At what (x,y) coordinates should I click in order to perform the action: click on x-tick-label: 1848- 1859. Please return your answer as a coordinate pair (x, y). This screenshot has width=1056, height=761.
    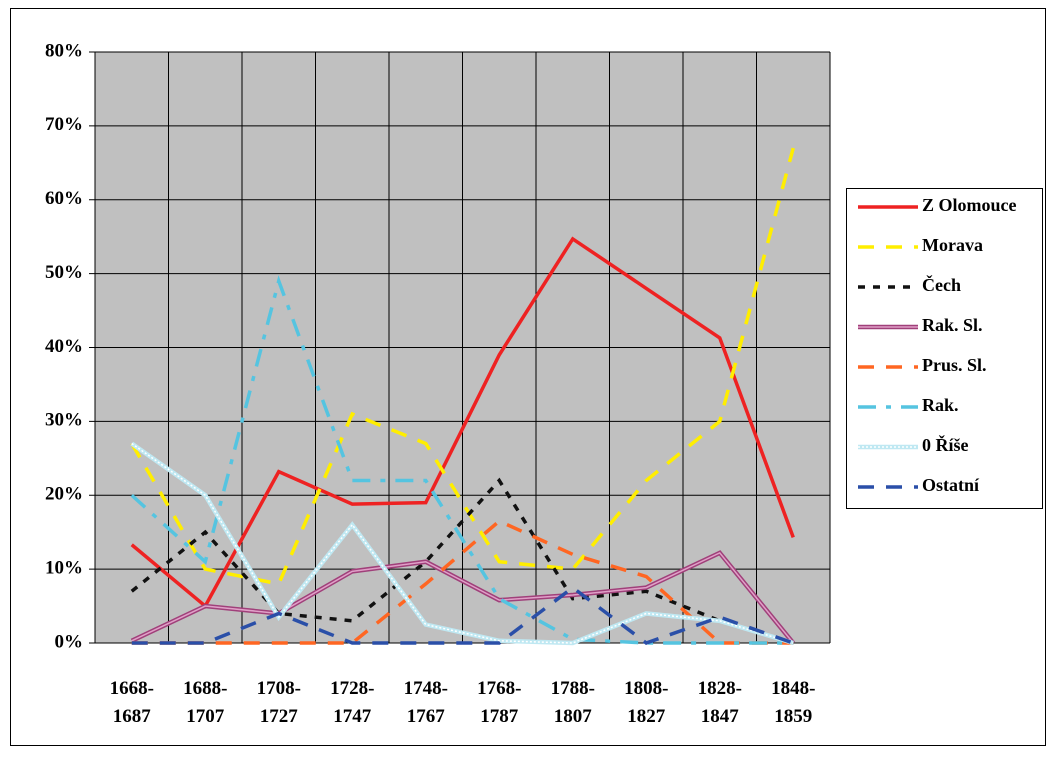
    Looking at the image, I should click on (793, 702).